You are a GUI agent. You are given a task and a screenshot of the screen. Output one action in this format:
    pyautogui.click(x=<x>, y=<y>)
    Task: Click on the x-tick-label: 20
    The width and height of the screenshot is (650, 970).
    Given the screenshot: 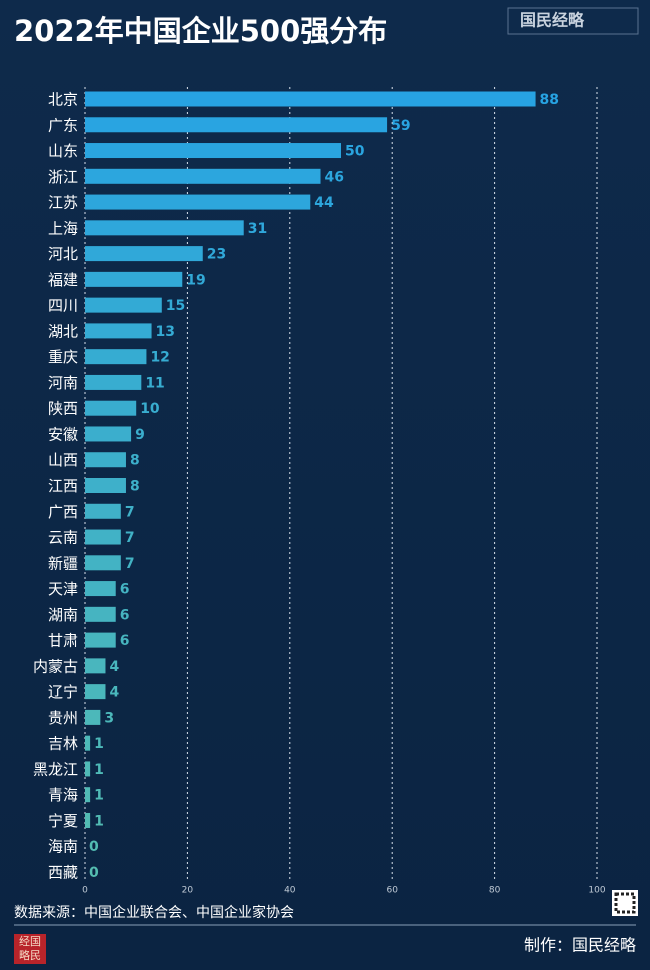 What is the action you would take?
    pyautogui.click(x=188, y=891)
    